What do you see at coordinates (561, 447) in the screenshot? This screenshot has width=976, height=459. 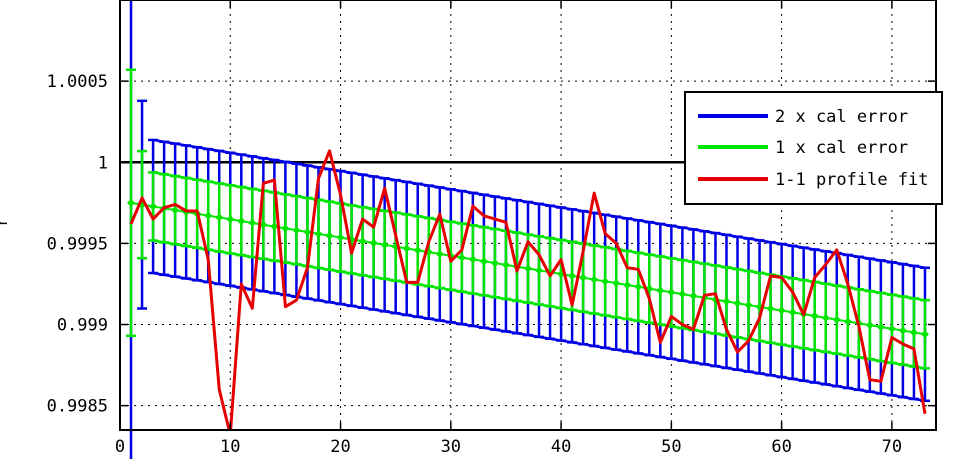 I see `x-tick-label: 40` at bounding box center [561, 447].